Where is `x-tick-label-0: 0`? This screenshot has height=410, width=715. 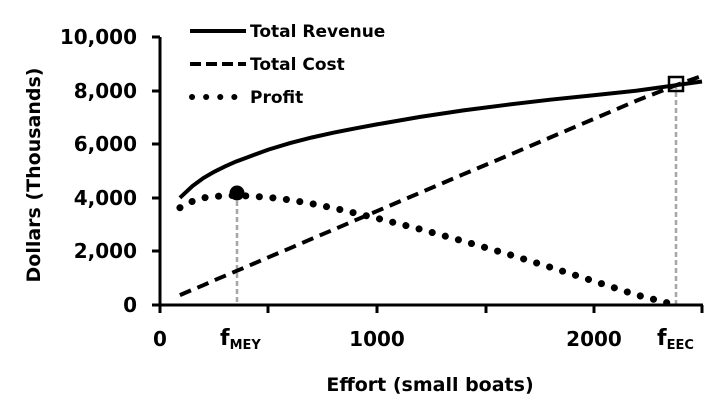 x-tick-label-0: 0 is located at coordinates (160, 339).